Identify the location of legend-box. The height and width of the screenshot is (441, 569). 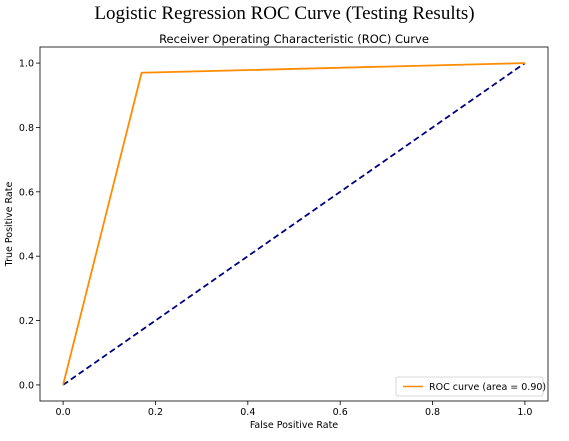
(469, 386).